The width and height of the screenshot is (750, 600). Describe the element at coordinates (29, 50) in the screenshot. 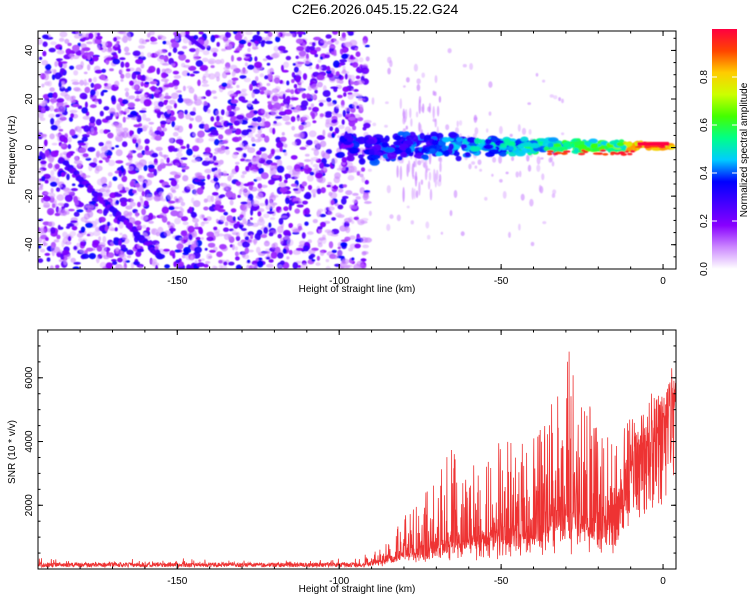

I see `y-tick-label: 40` at that location.